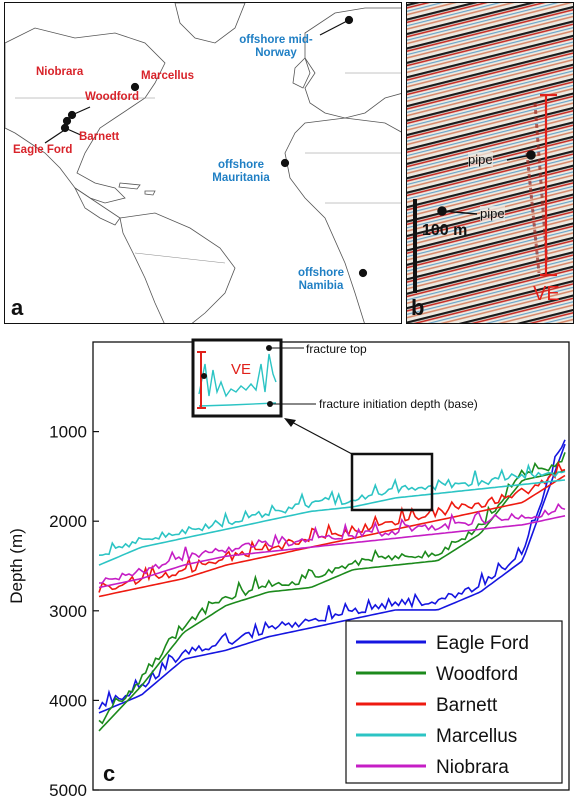 The height and width of the screenshot is (797, 576). What do you see at coordinates (16, 566) in the screenshot?
I see `y-axis-label: Depth (m)` at bounding box center [16, 566].